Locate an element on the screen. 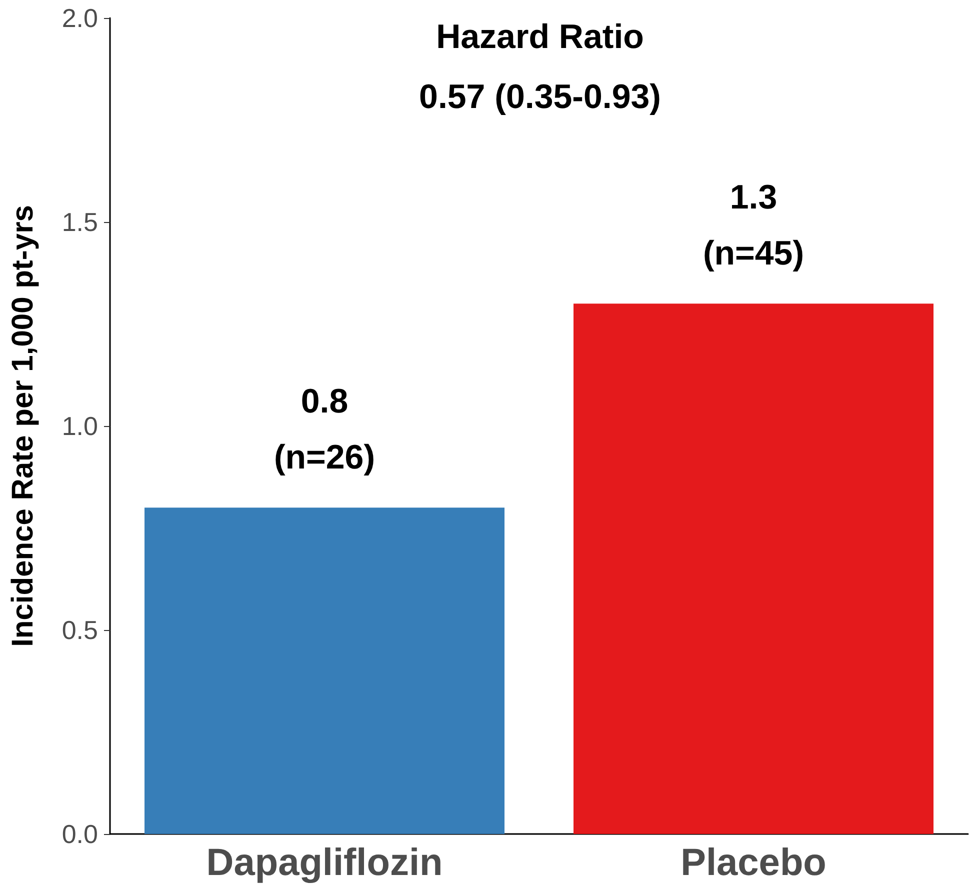 Image resolution: width=970 pixels, height=886 pixels. y-tick-label: 1.5 is located at coordinates (80, 222).